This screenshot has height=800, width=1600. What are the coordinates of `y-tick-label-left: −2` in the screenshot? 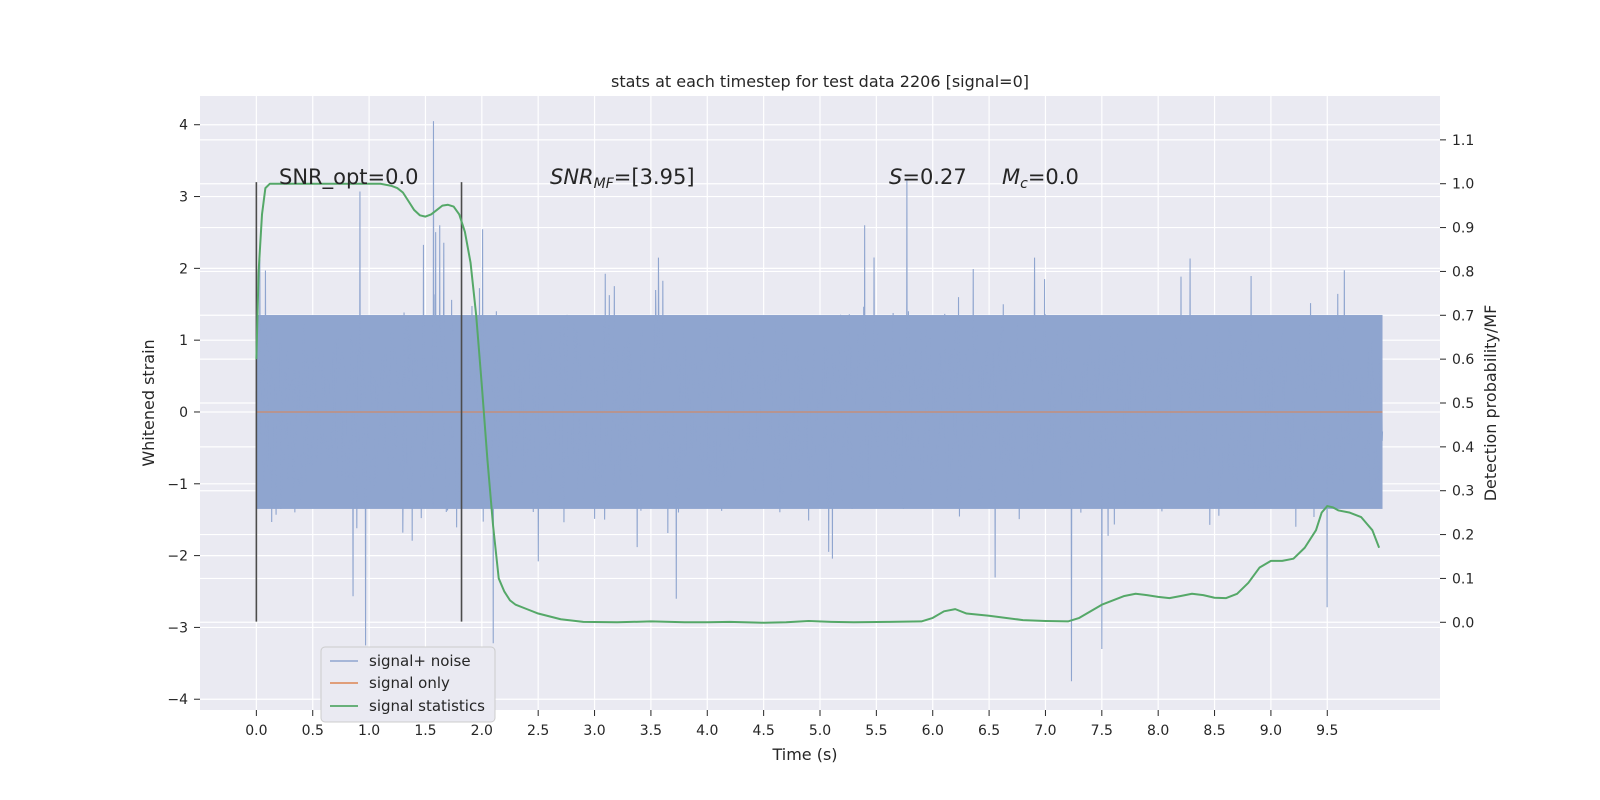 It's located at (177, 557).